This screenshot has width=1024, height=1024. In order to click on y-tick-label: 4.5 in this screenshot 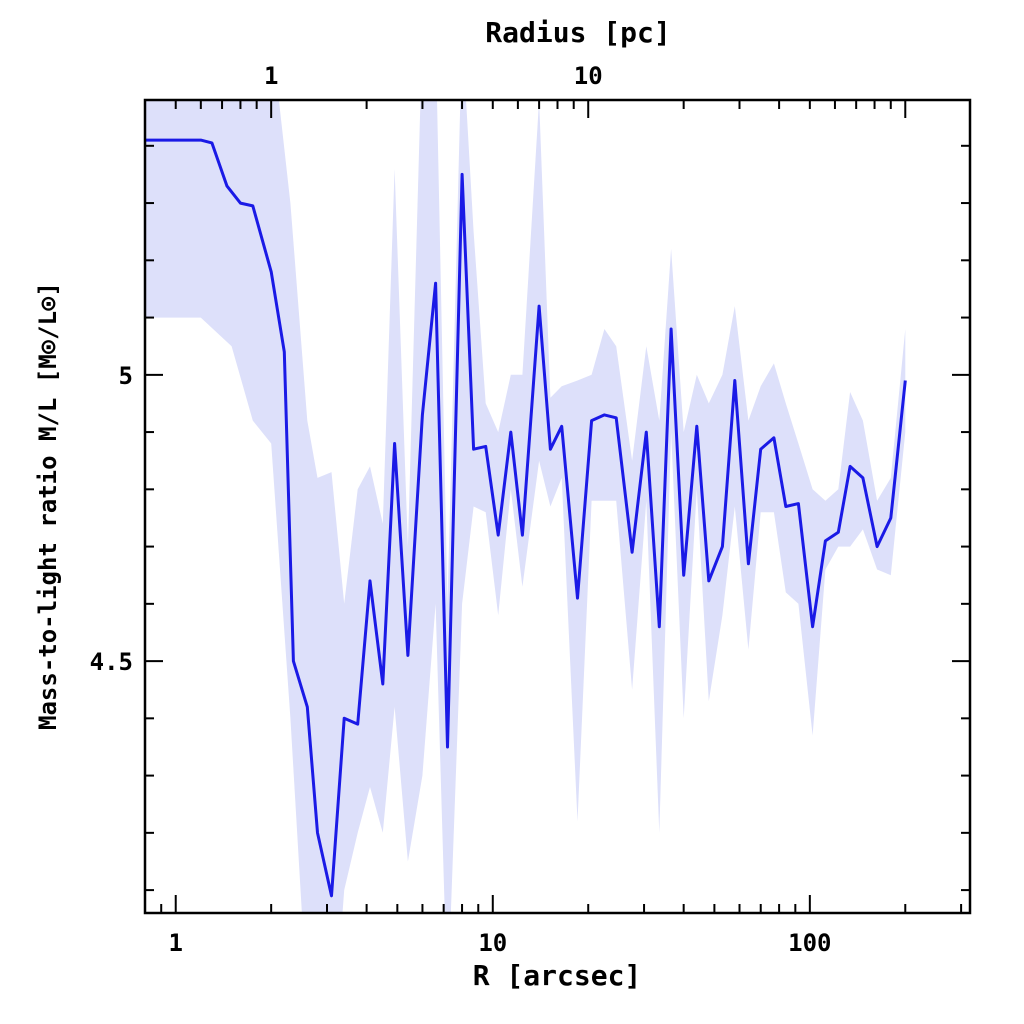, I will do `click(111, 662)`.